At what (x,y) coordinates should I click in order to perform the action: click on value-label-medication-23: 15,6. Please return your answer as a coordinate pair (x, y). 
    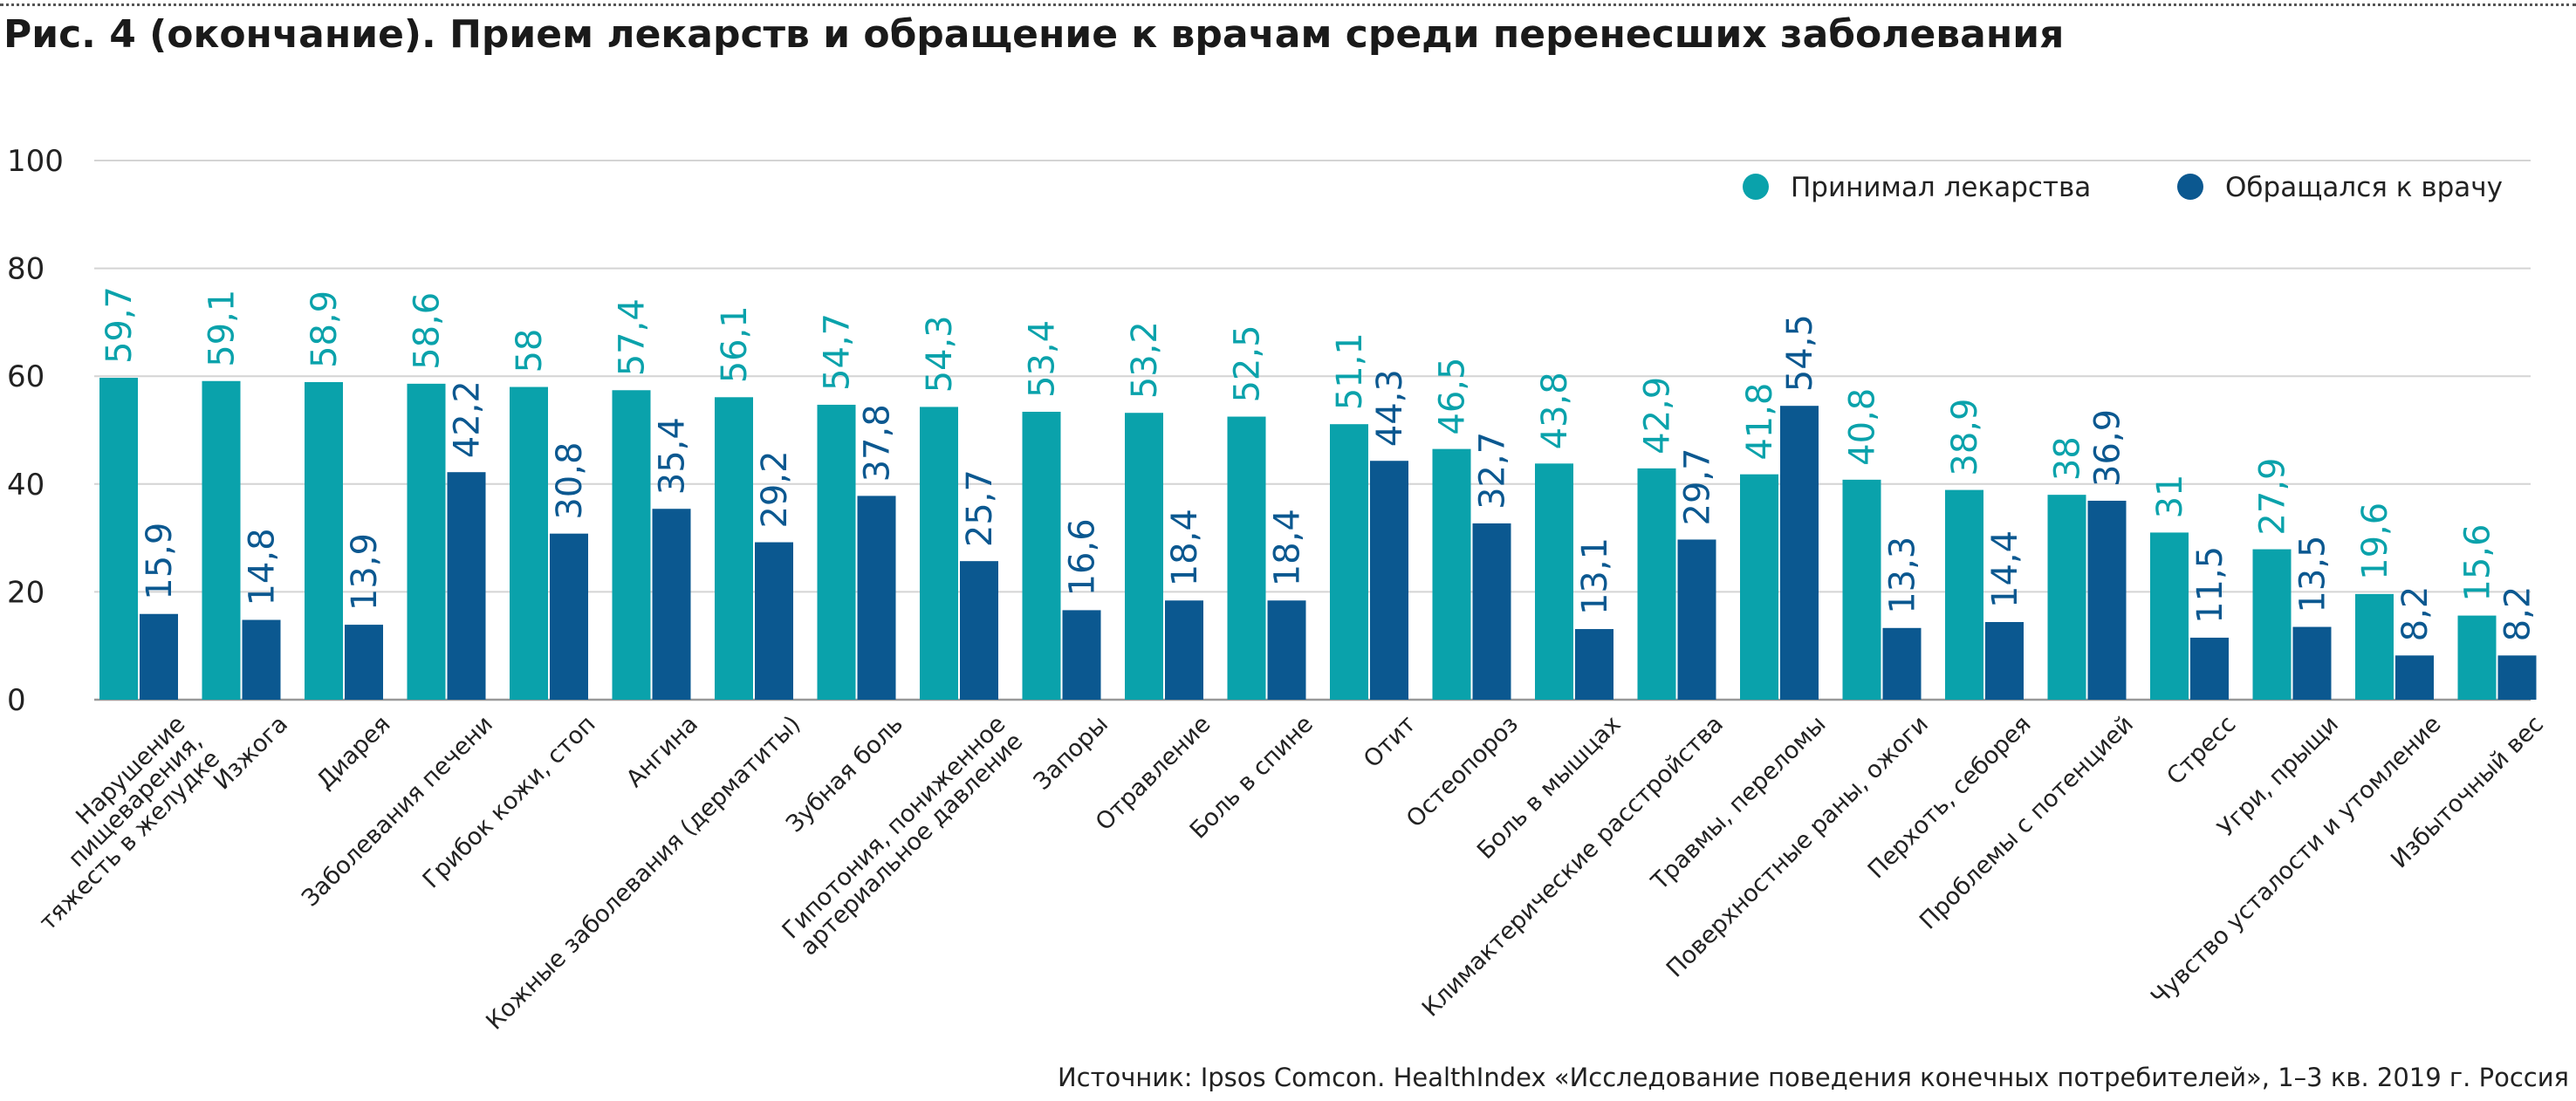
    Looking at the image, I should click on (2478, 563).